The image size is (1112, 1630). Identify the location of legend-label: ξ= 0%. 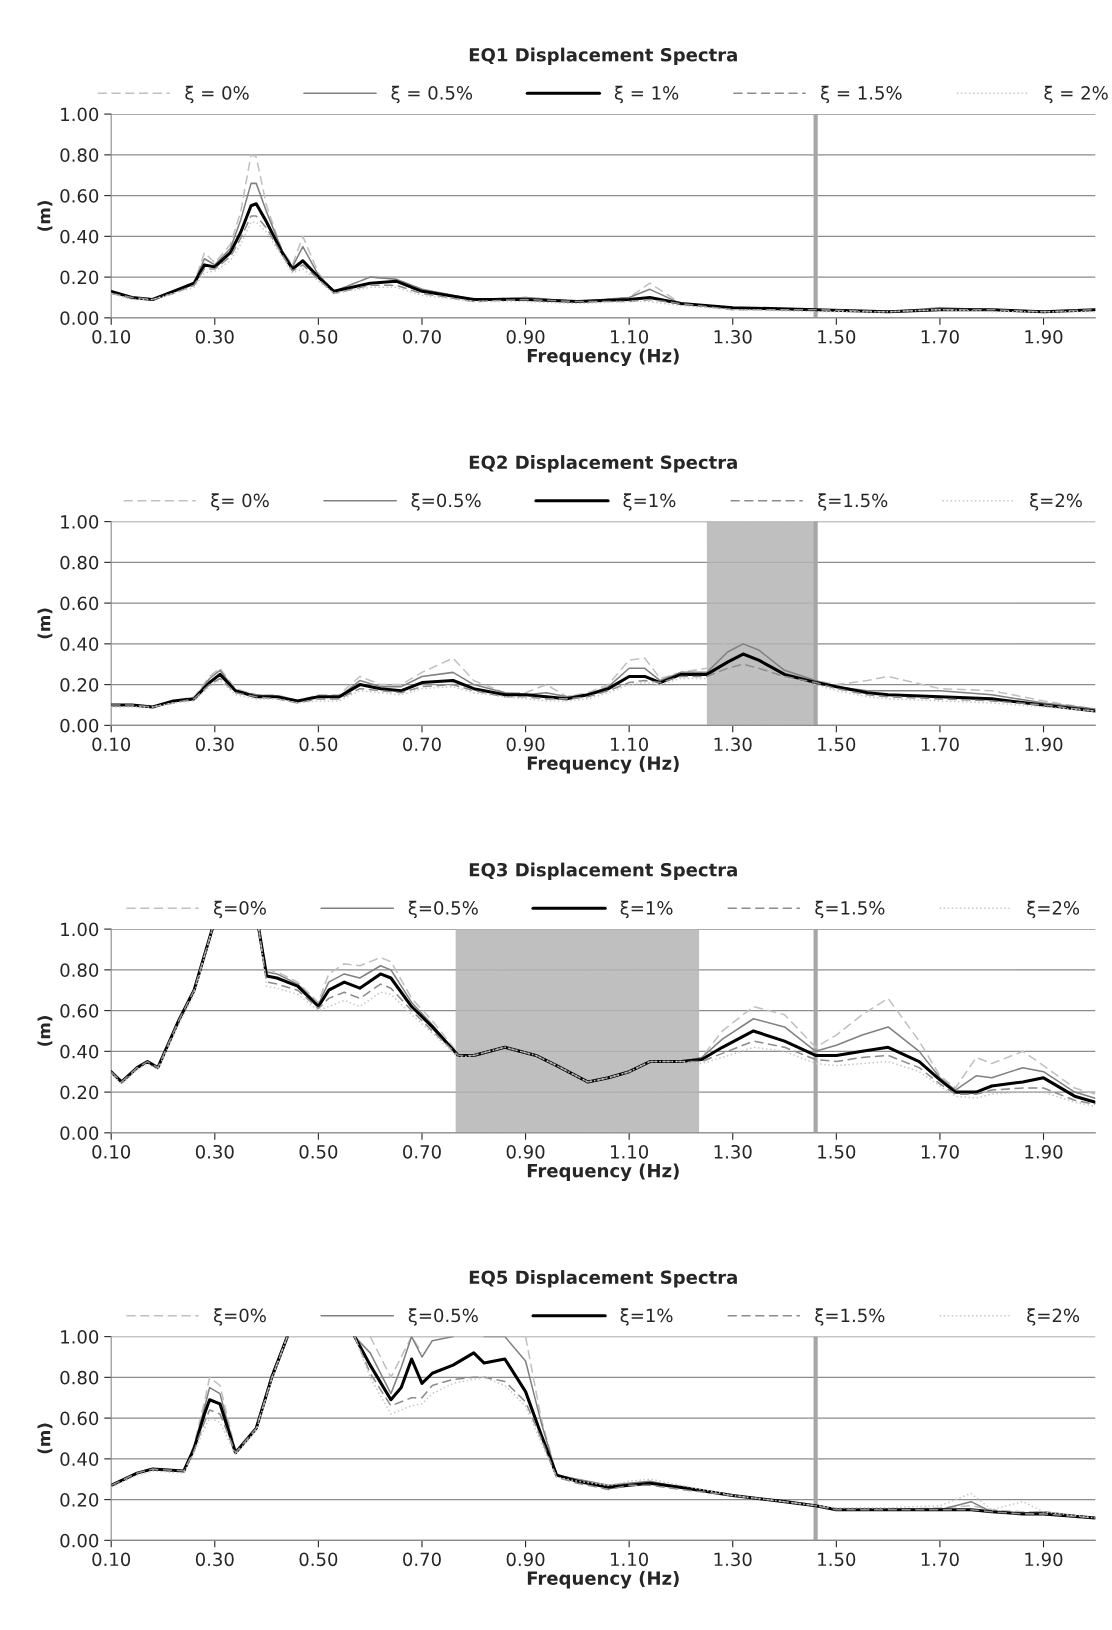
(240, 502).